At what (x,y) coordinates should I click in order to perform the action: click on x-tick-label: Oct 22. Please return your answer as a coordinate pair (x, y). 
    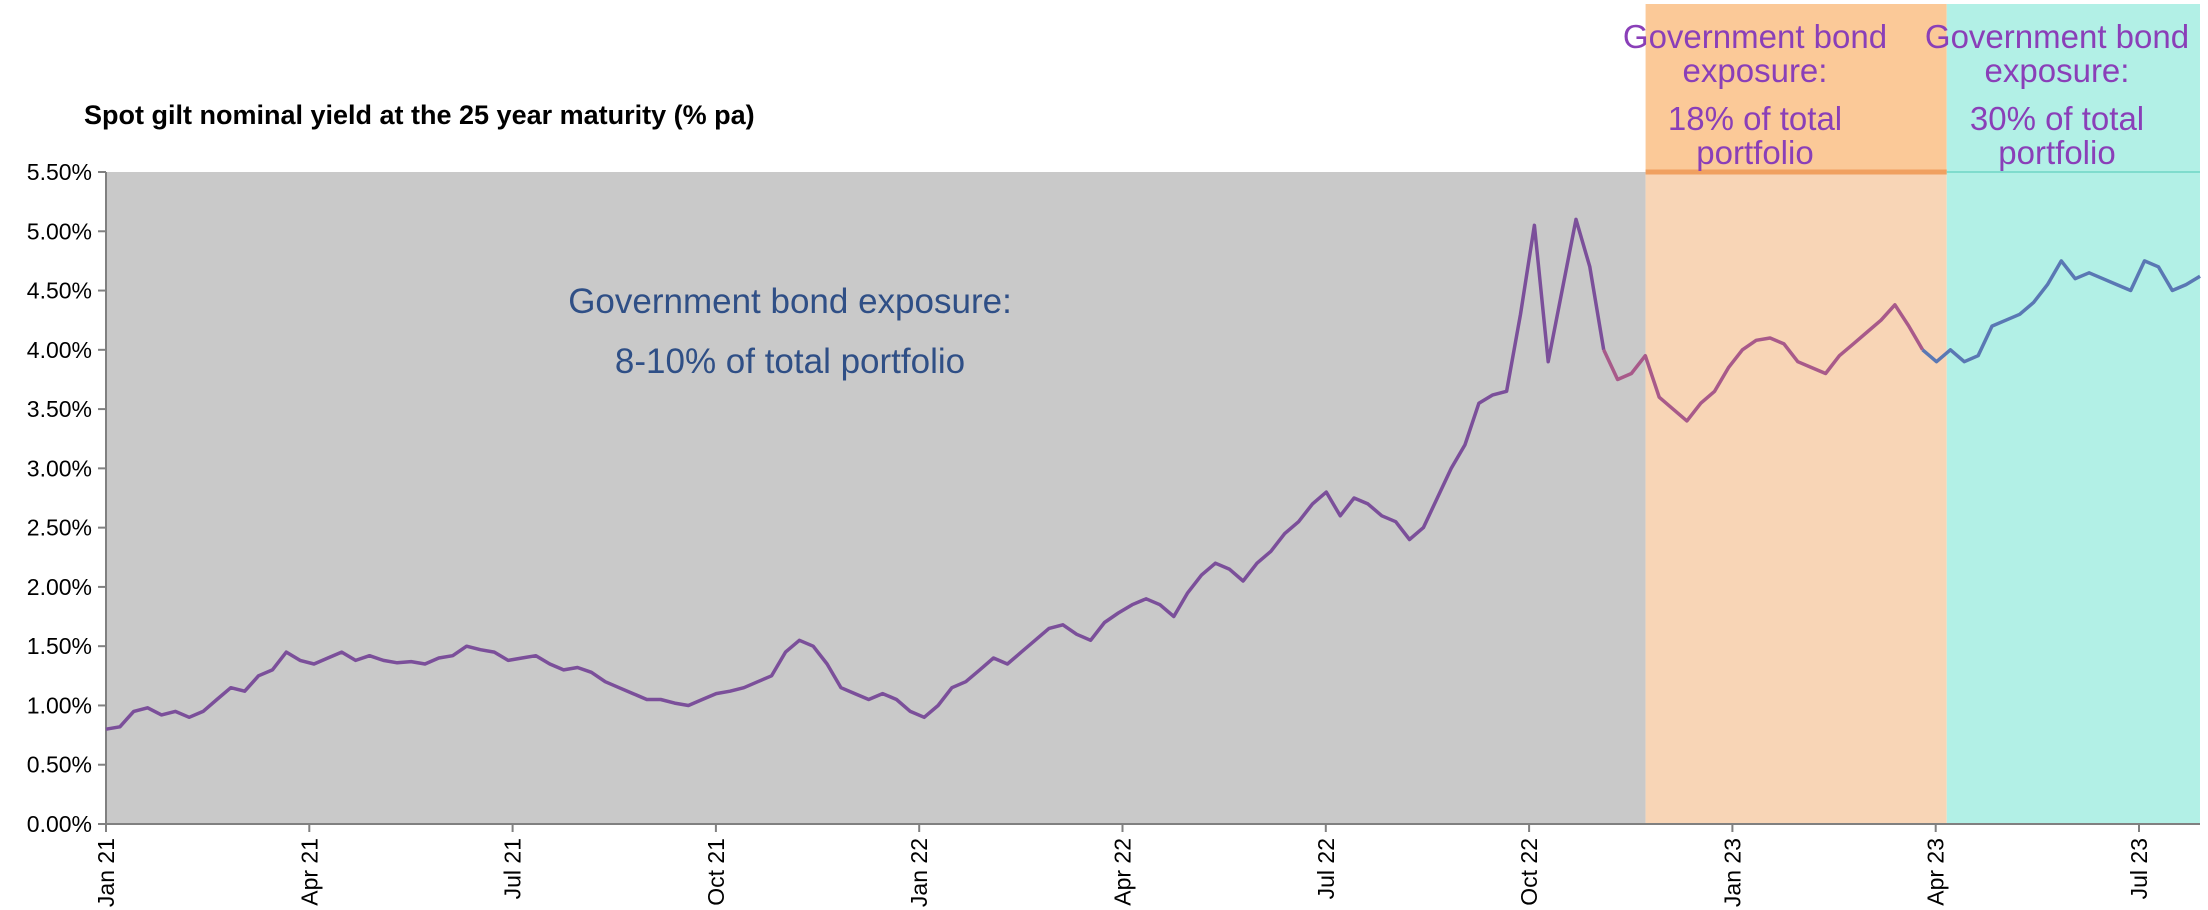
    Looking at the image, I should click on (1529, 872).